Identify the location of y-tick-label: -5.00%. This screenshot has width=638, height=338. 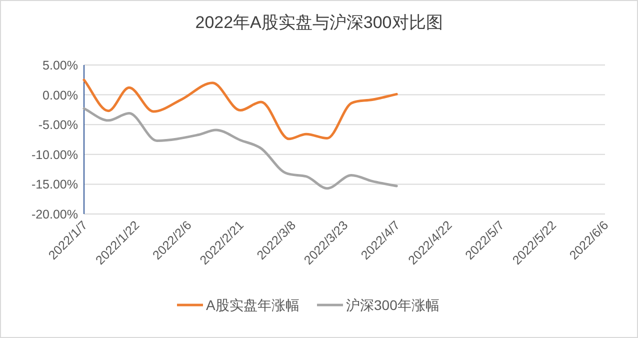
(58, 125).